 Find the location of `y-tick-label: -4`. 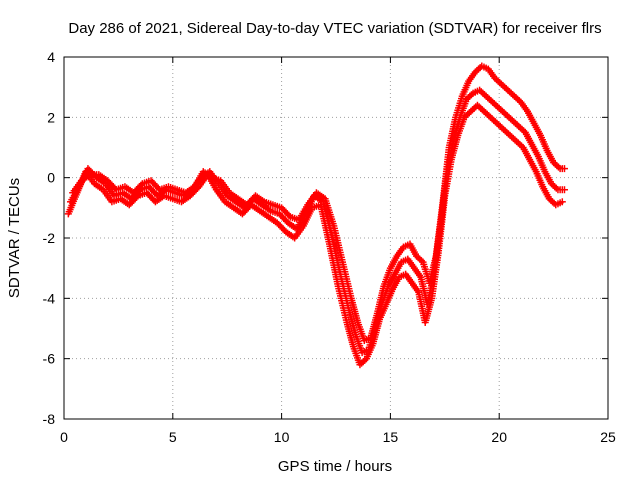

y-tick-label: -4 is located at coordinates (49, 298).